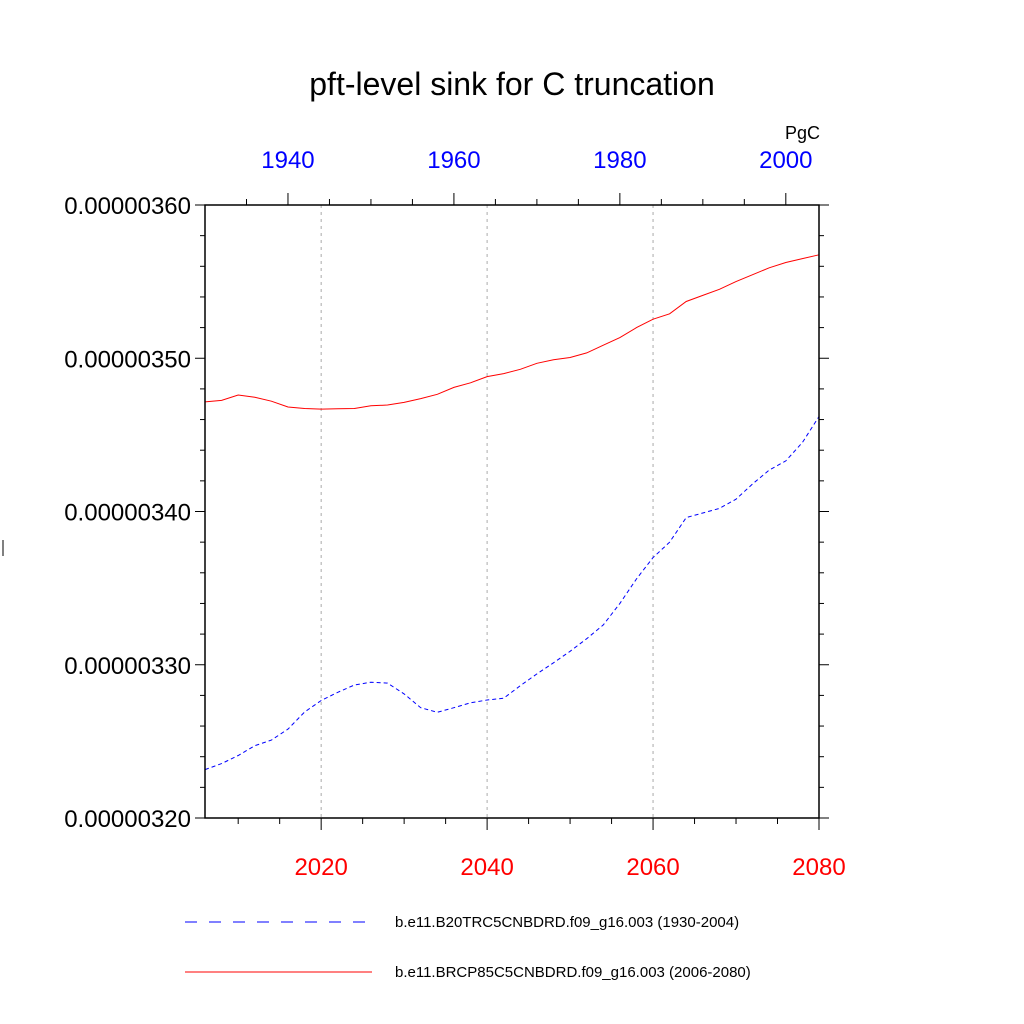  I want to click on y-tick-label: 0.00000350, so click(127, 359).